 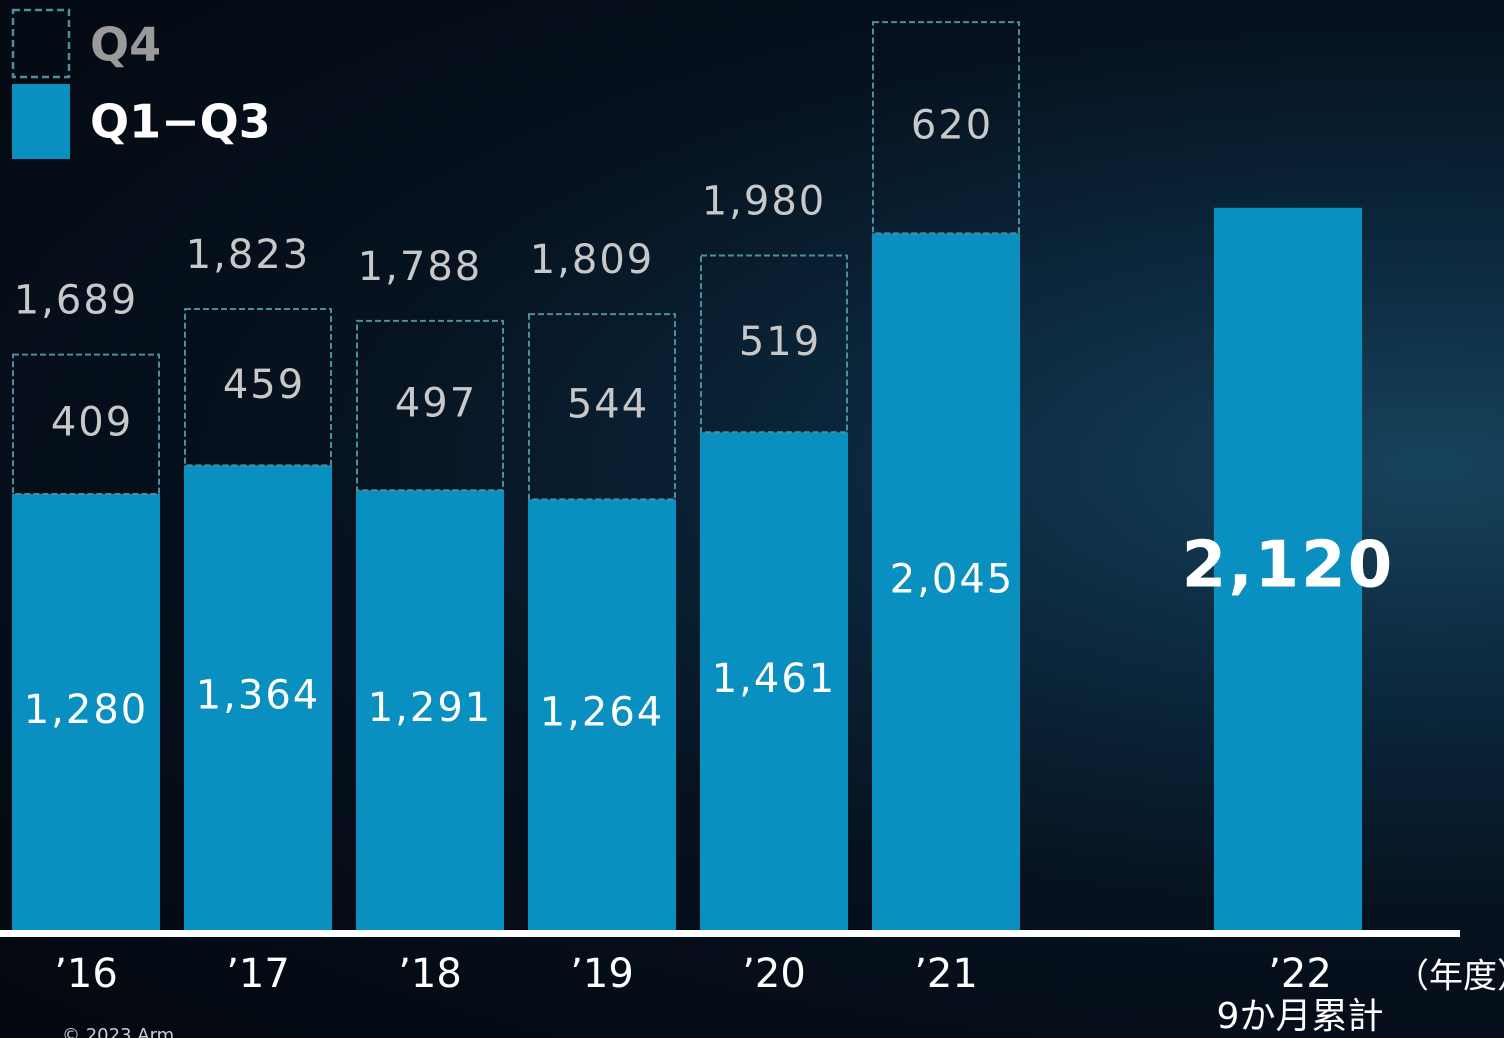 What do you see at coordinates (608, 405) in the screenshot?
I see `value-label: 544` at bounding box center [608, 405].